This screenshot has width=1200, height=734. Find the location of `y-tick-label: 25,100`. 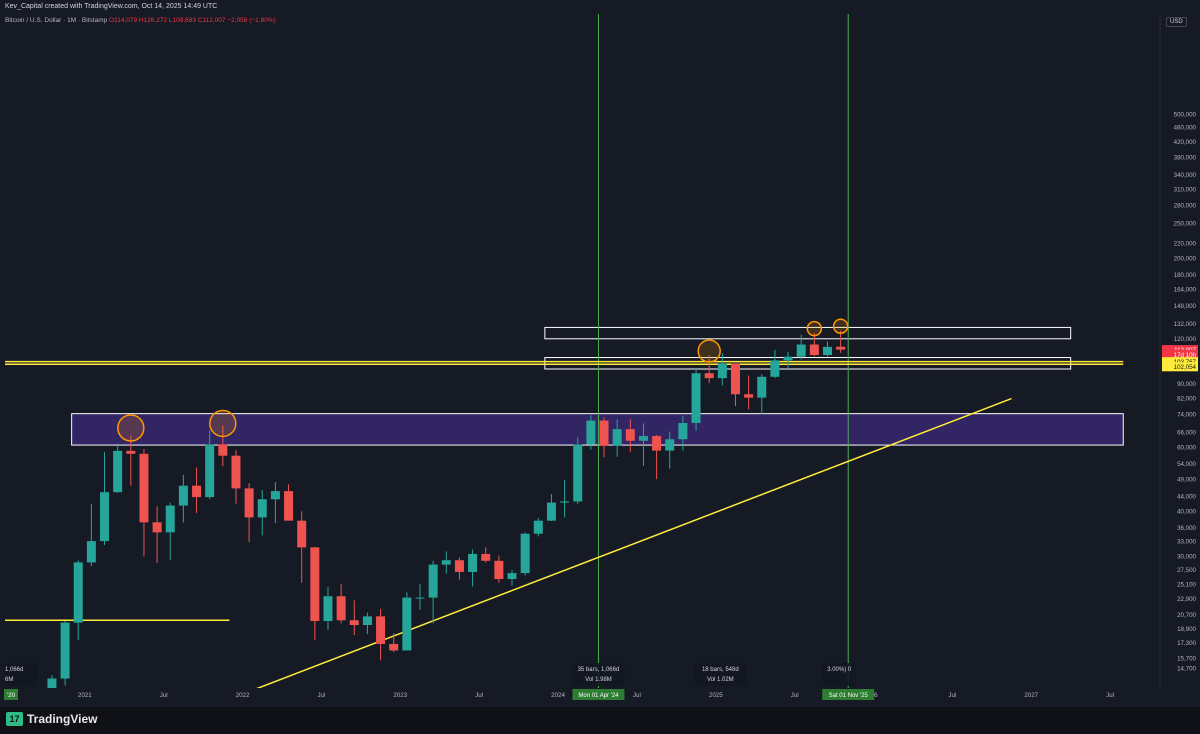

y-tick-label: 25,100 is located at coordinates (1186, 585).